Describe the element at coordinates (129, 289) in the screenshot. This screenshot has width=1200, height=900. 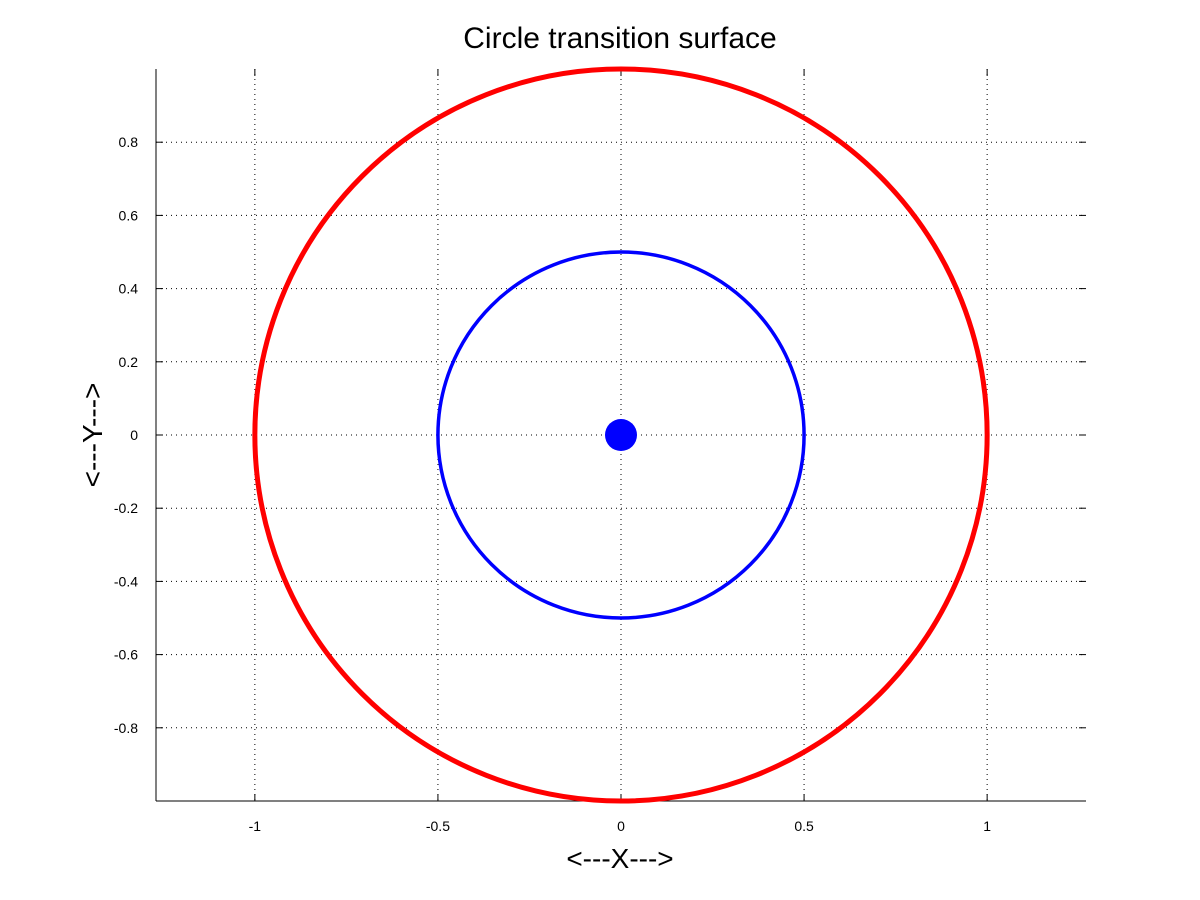
I see `y-tick-label: 0.4` at that location.